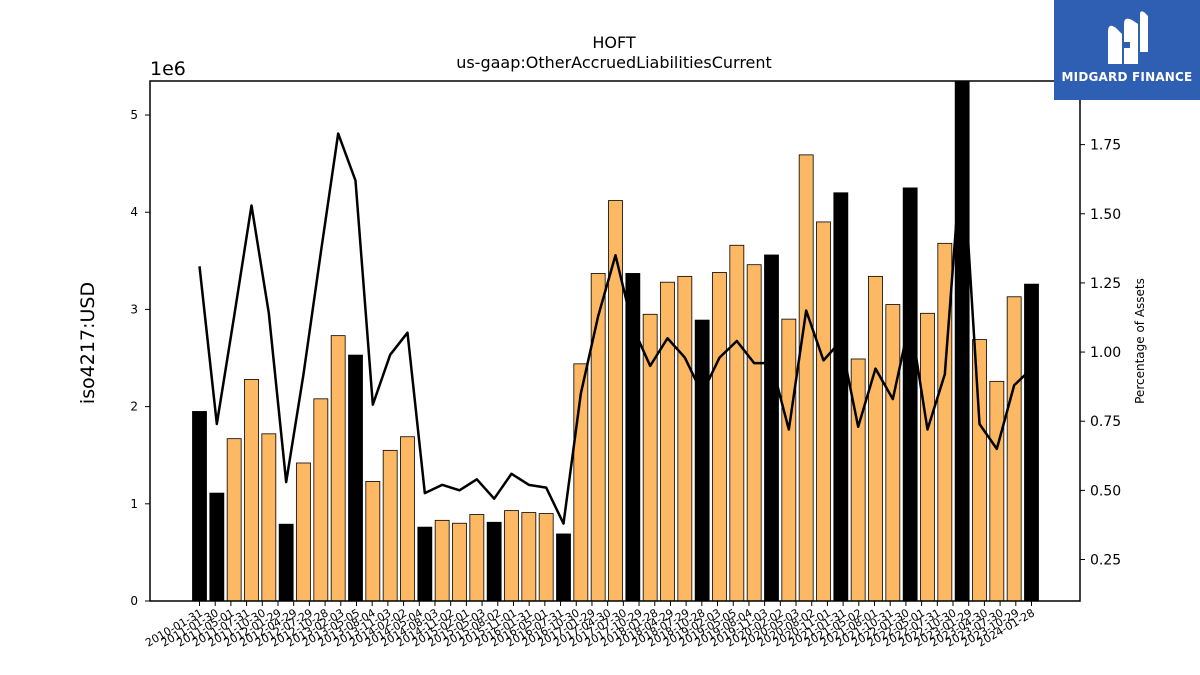  I want to click on y-tick-label: 3, so click(134, 309).